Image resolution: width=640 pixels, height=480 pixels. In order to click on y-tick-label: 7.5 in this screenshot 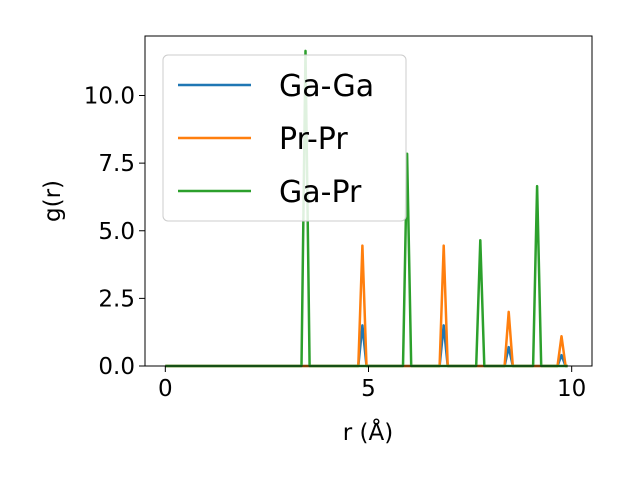, I will do `click(116, 164)`.